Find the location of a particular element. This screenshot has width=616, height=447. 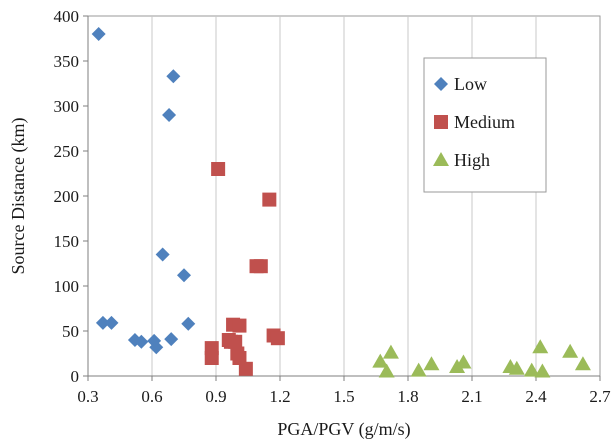

x-axis-title: PGA/PGV (g/m/s) is located at coordinates (343, 429).